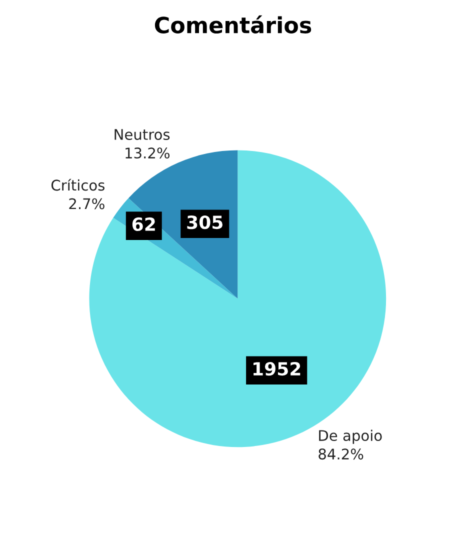 Image resolution: width=466 pixels, height=543 pixels. What do you see at coordinates (148, 153) in the screenshot?
I see `text: 13.2%` at bounding box center [148, 153].